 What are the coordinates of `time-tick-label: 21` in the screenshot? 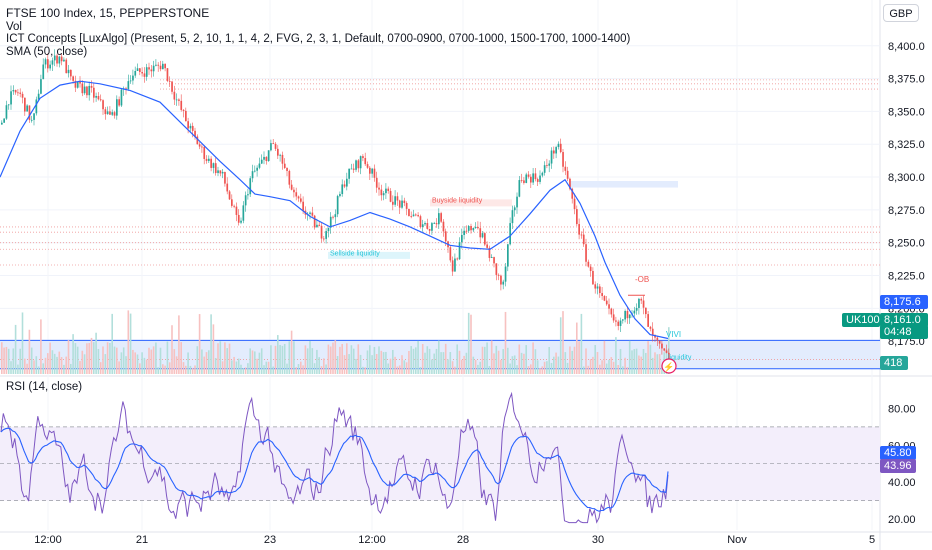 It's located at (142, 540).